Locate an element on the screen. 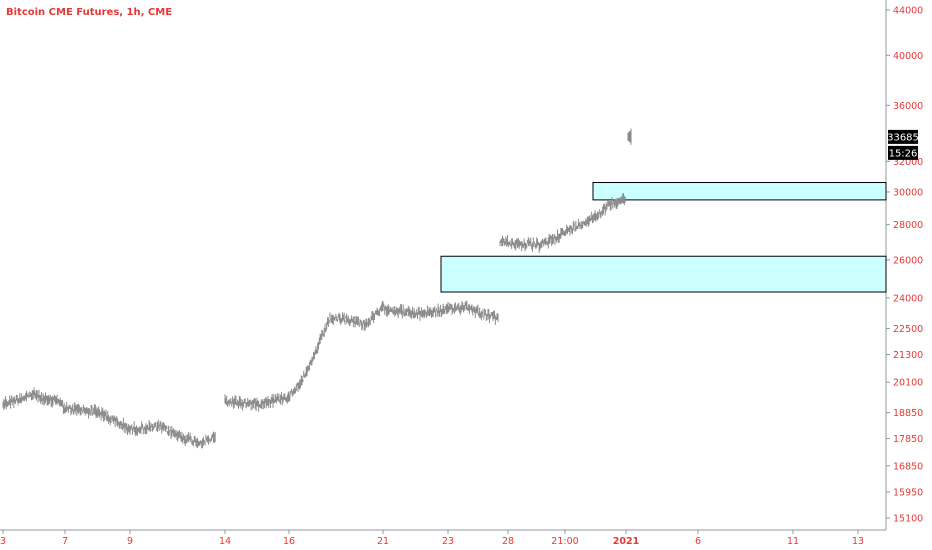  y-tick-label: 15100 is located at coordinates (908, 519).